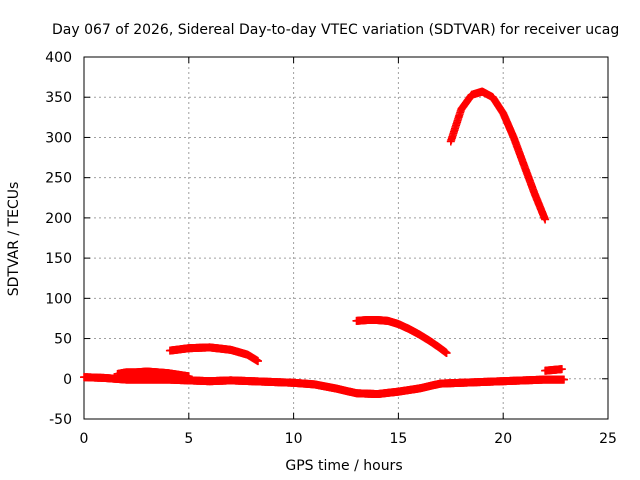 This screenshot has width=640, height=480. I want to click on y-tick-label: 50, so click(63, 340).